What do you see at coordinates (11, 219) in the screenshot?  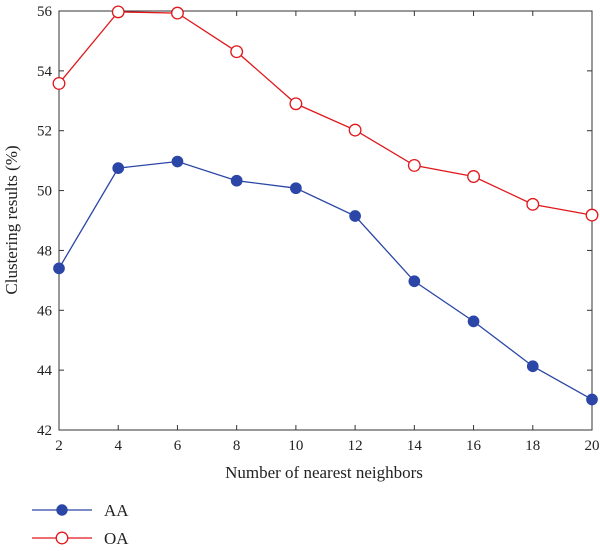 I see `y-axis-title: Clustering results (%)` at bounding box center [11, 219].